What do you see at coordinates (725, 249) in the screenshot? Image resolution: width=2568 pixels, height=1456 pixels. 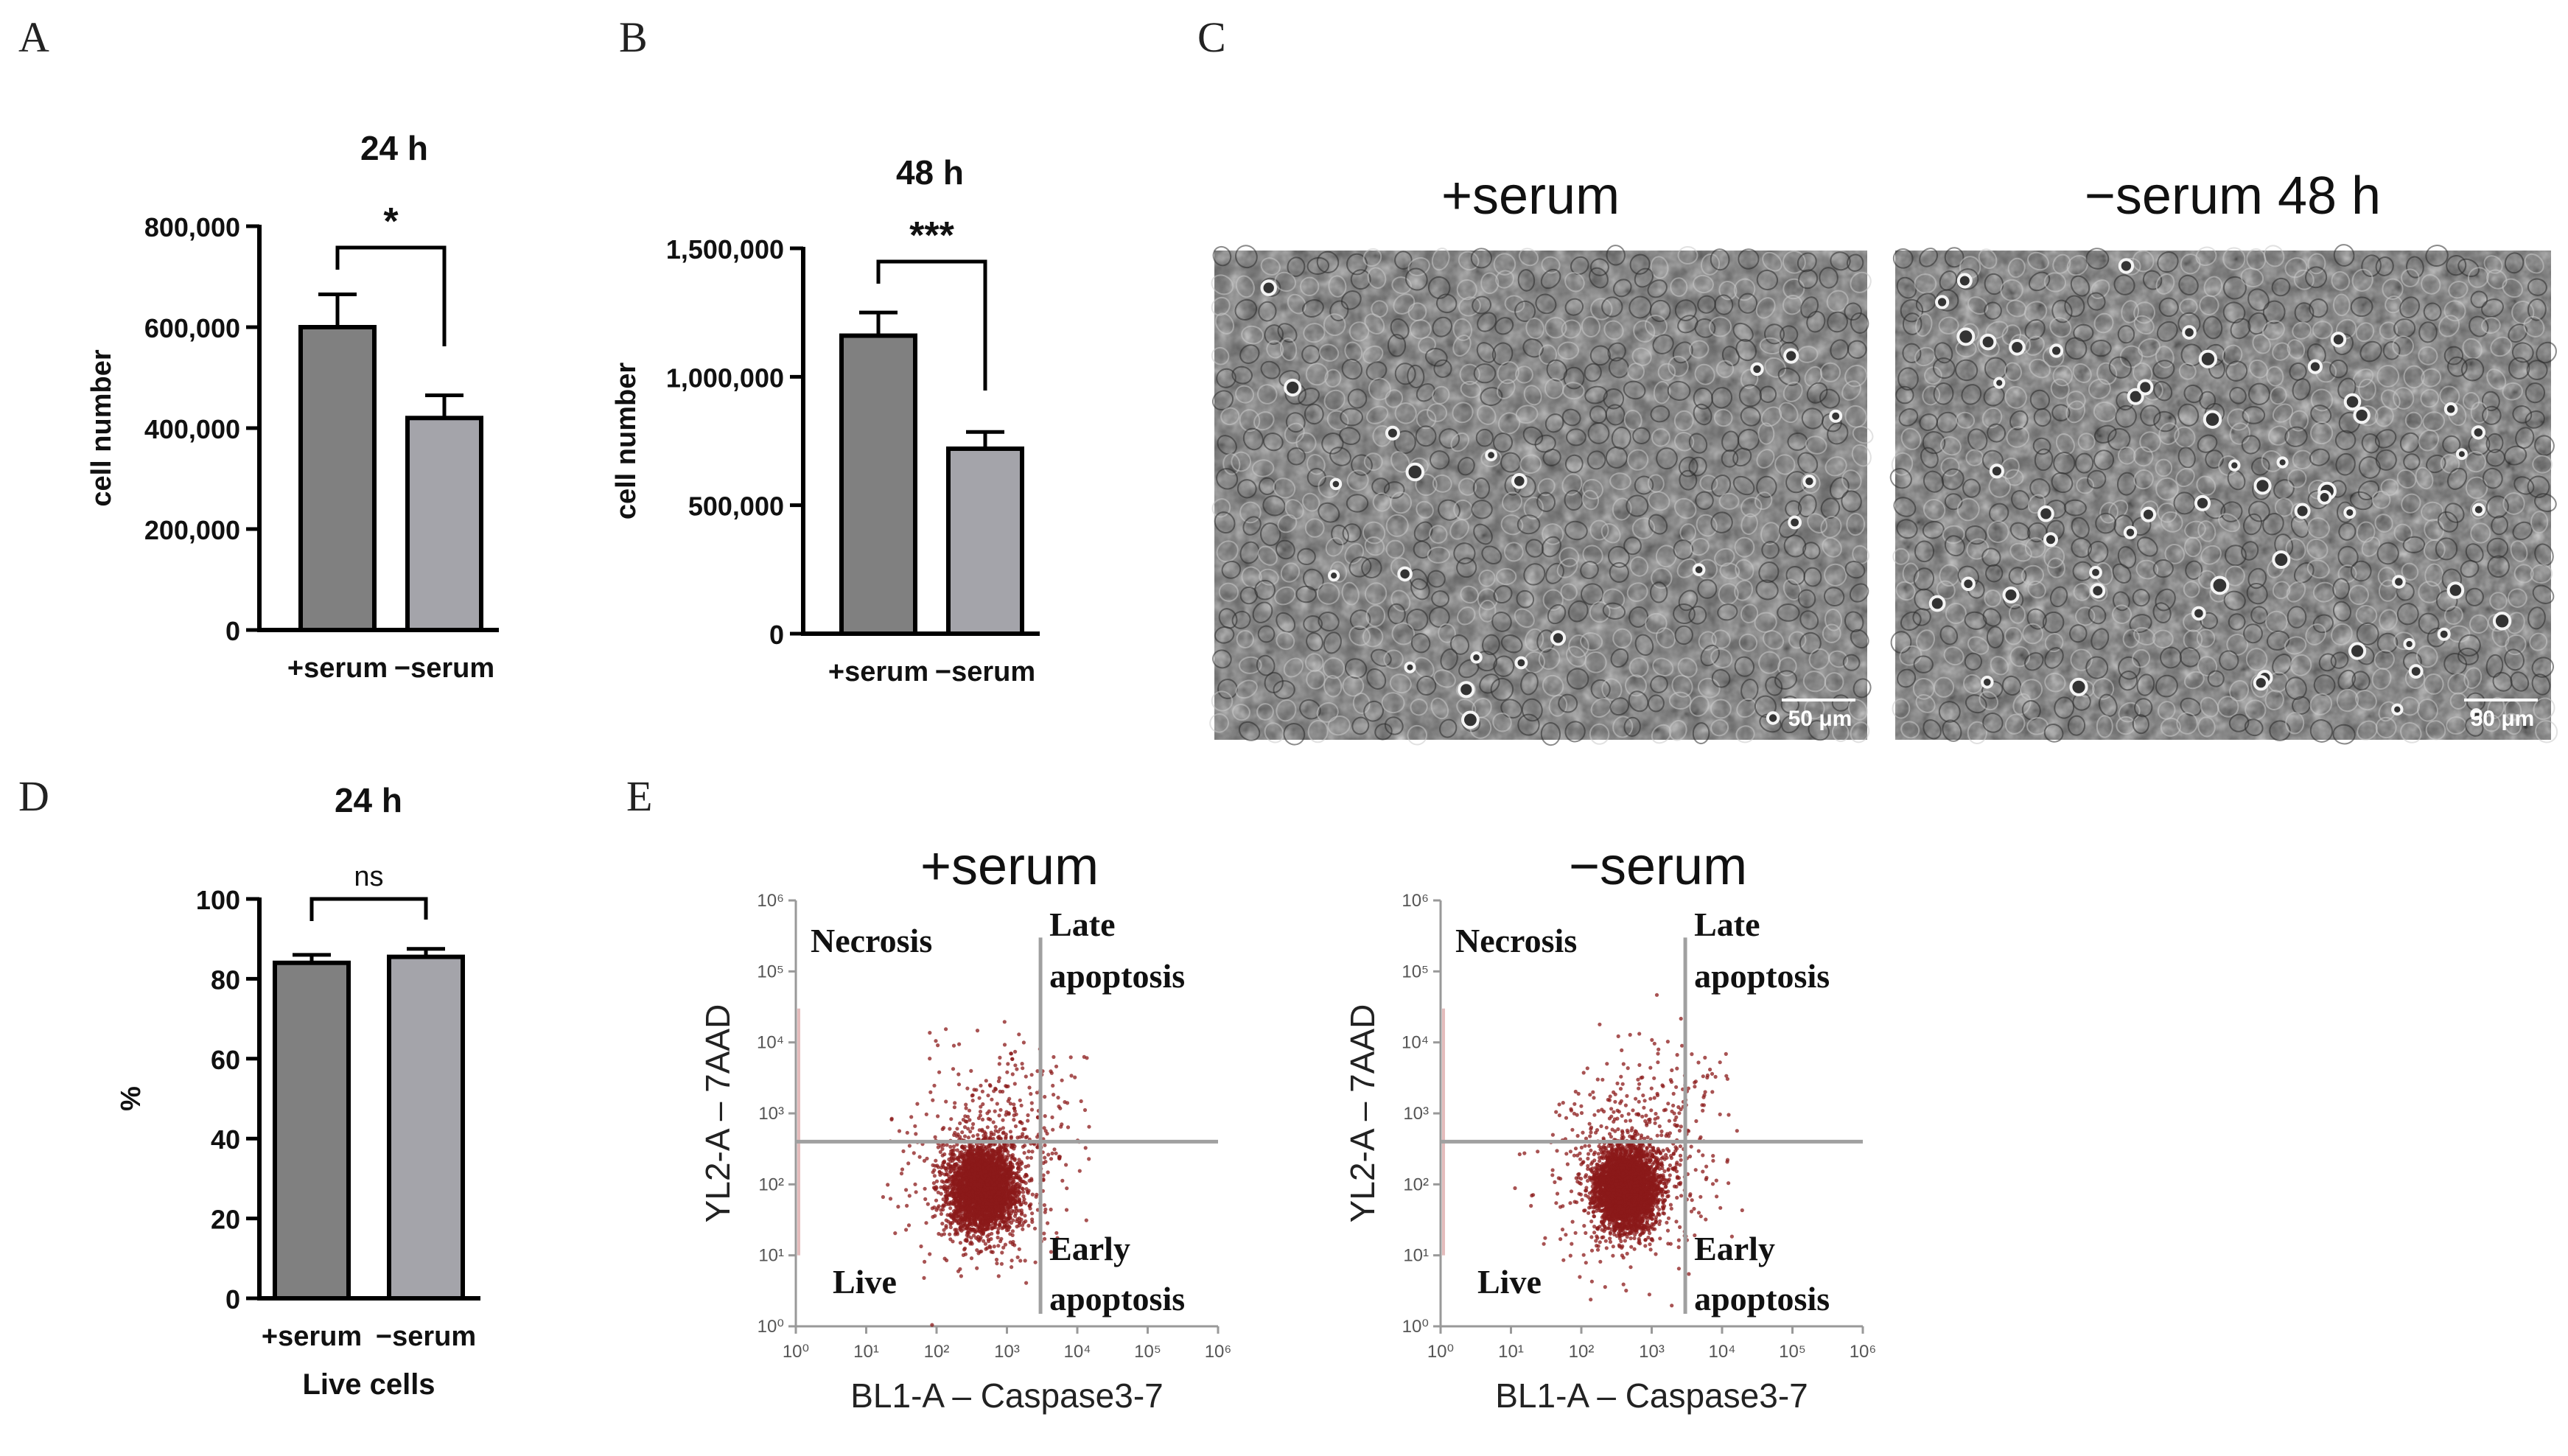 I see `y-tick-label: 1,500,000` at bounding box center [725, 249].